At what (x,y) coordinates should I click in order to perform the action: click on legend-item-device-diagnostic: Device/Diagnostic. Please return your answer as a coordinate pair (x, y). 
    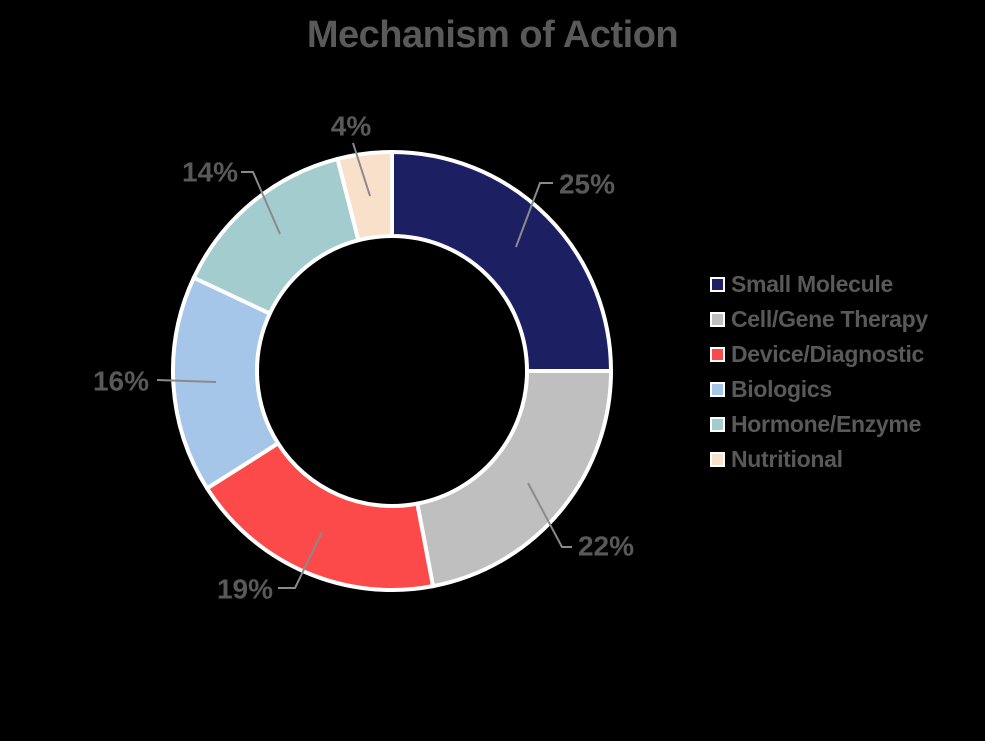
    Looking at the image, I should click on (819, 354).